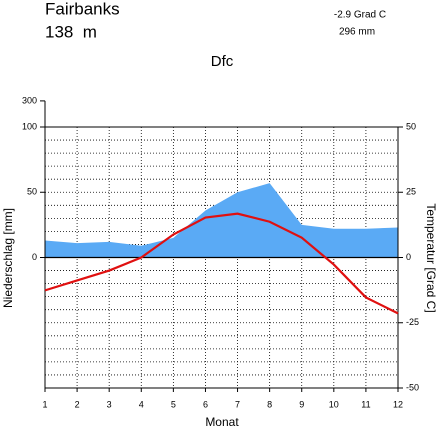 Image resolution: width=439 pixels, height=430 pixels. What do you see at coordinates (269, 404) in the screenshot?
I see `x-tick-label: 8` at bounding box center [269, 404].